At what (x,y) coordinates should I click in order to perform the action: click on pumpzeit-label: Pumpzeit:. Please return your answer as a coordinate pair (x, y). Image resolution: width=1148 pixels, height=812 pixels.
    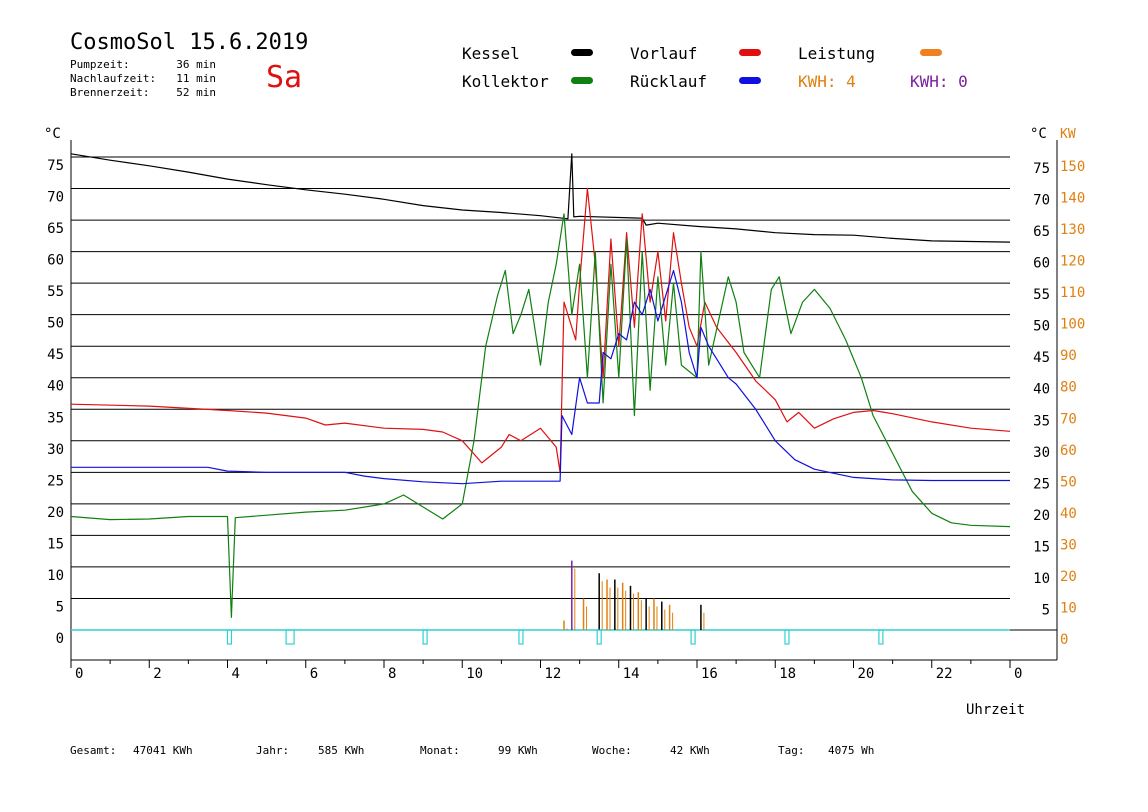
    Looking at the image, I should click on (100, 64).